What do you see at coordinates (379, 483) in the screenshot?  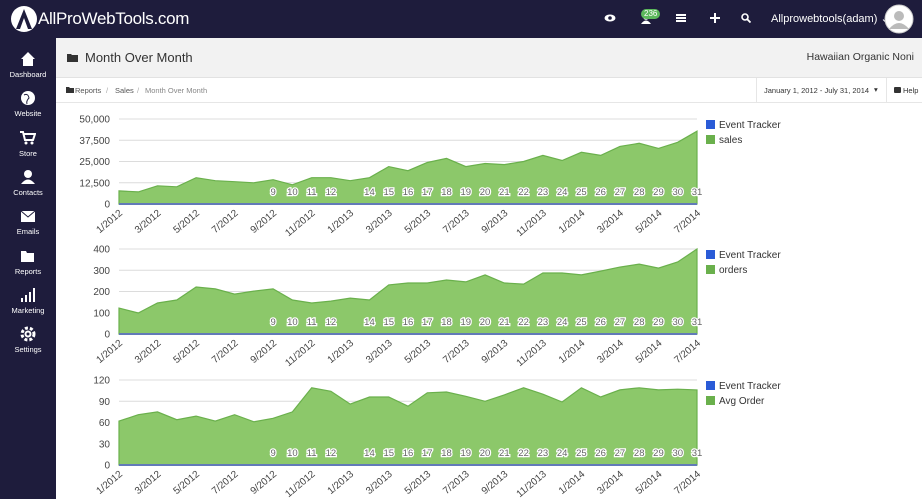 I see `x-tick-label: 3/2013` at bounding box center [379, 483].